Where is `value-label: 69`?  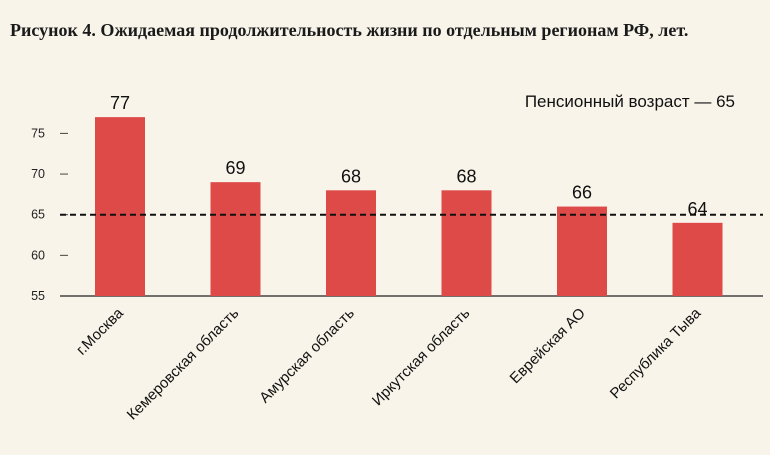
value-label: 69 is located at coordinates (235, 168).